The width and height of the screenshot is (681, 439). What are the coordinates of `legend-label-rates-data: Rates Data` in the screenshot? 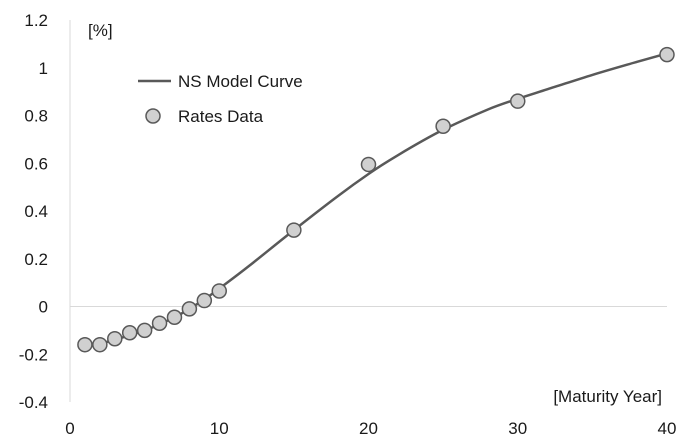 It's located at (221, 116).